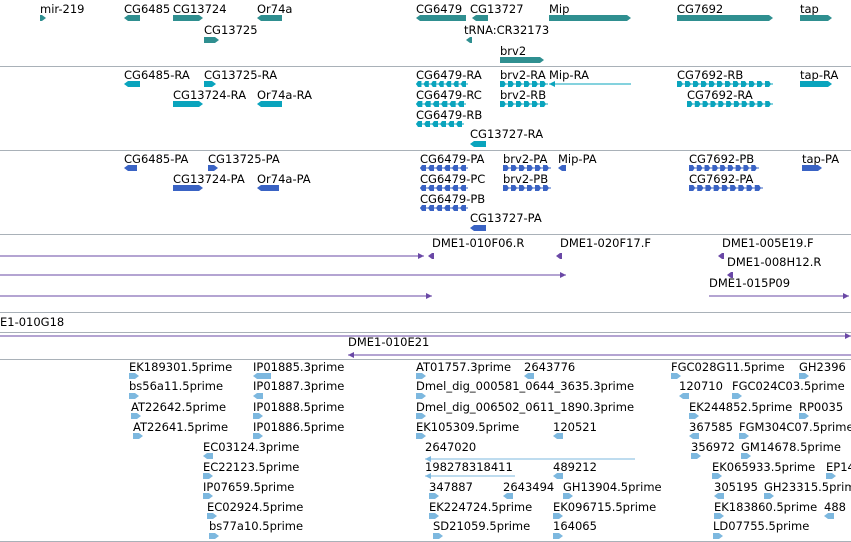 Image resolution: width=851 pixels, height=542 pixels. I want to click on feature-label: IP01886.5prime, so click(299, 427).